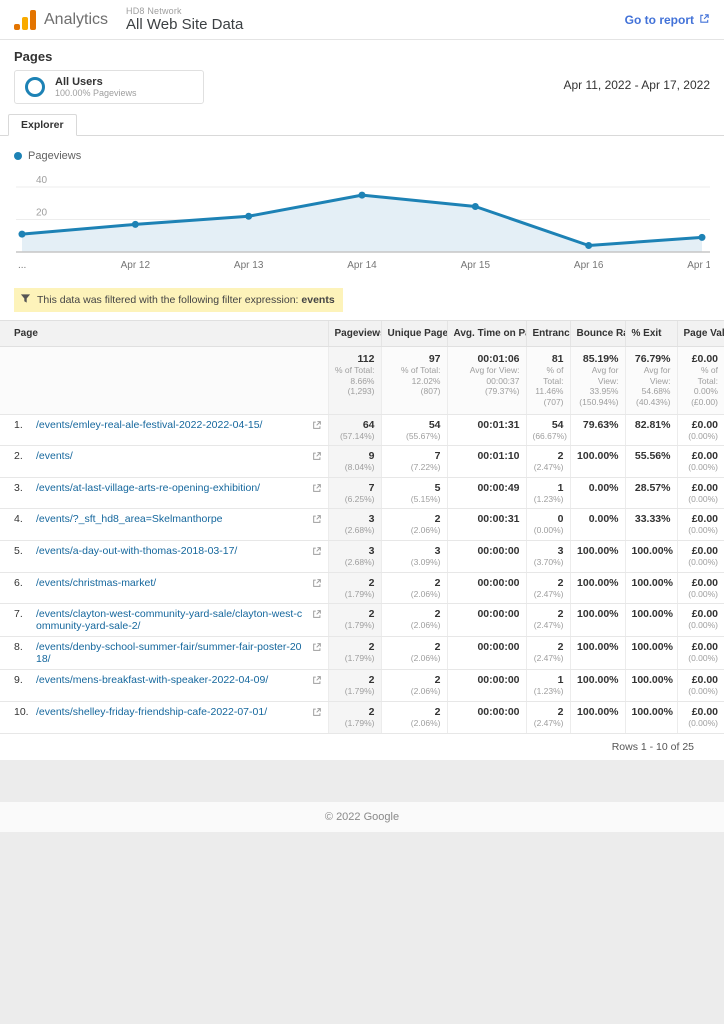 The height and width of the screenshot is (1024, 724). What do you see at coordinates (597, 380) in the screenshot?
I see `totals-cell: 85.19% Avg for View: 33.95% (150.94%)` at bounding box center [597, 380].